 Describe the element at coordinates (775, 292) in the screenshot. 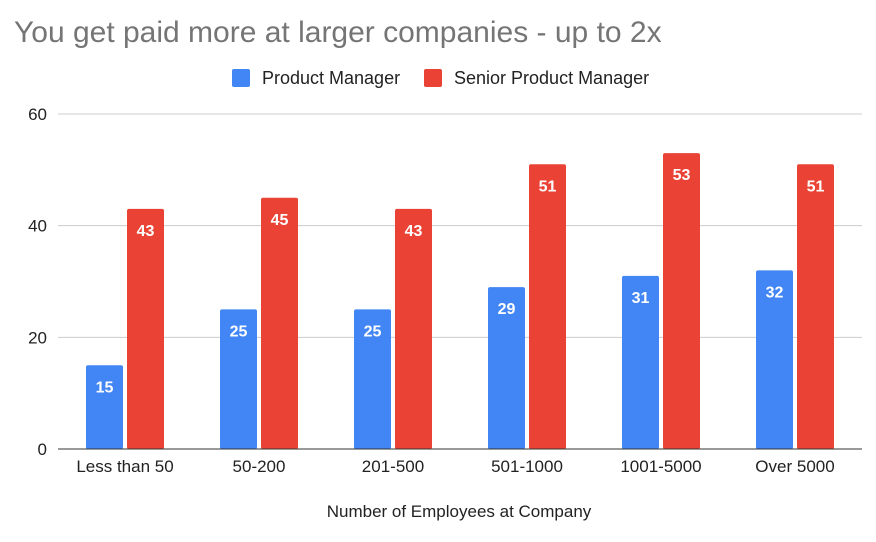

I see `bar-value-label: 32` at that location.